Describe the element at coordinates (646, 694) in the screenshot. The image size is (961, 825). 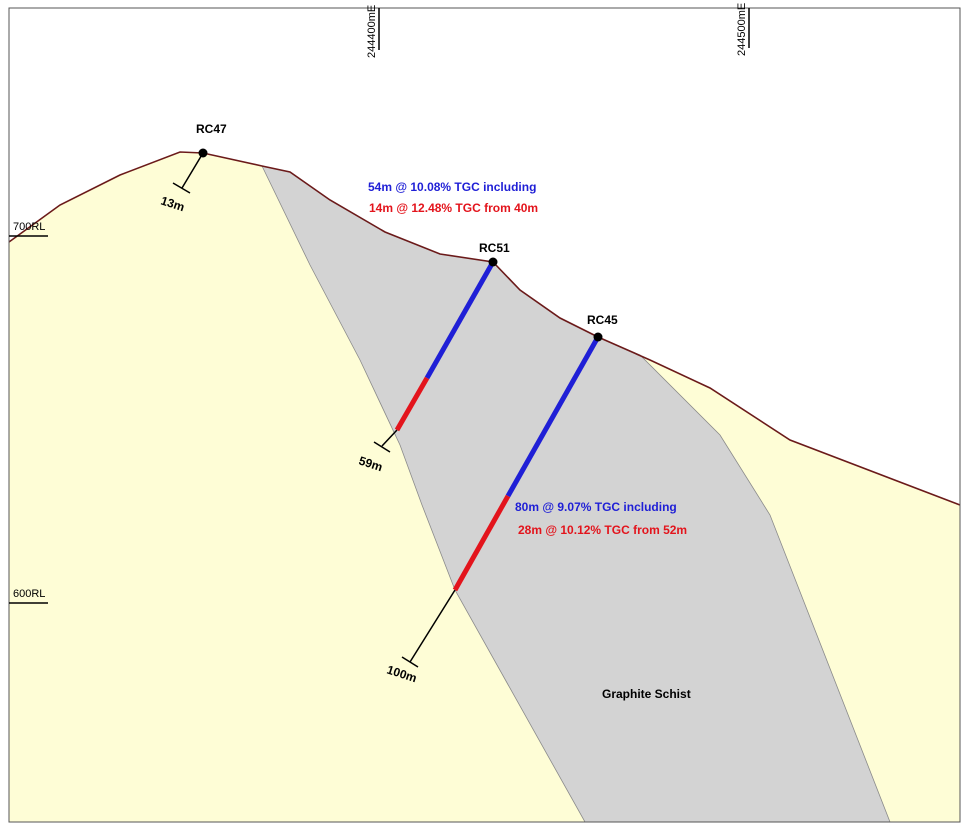
I see `graphite-schist-label: Graphite Schist` at that location.